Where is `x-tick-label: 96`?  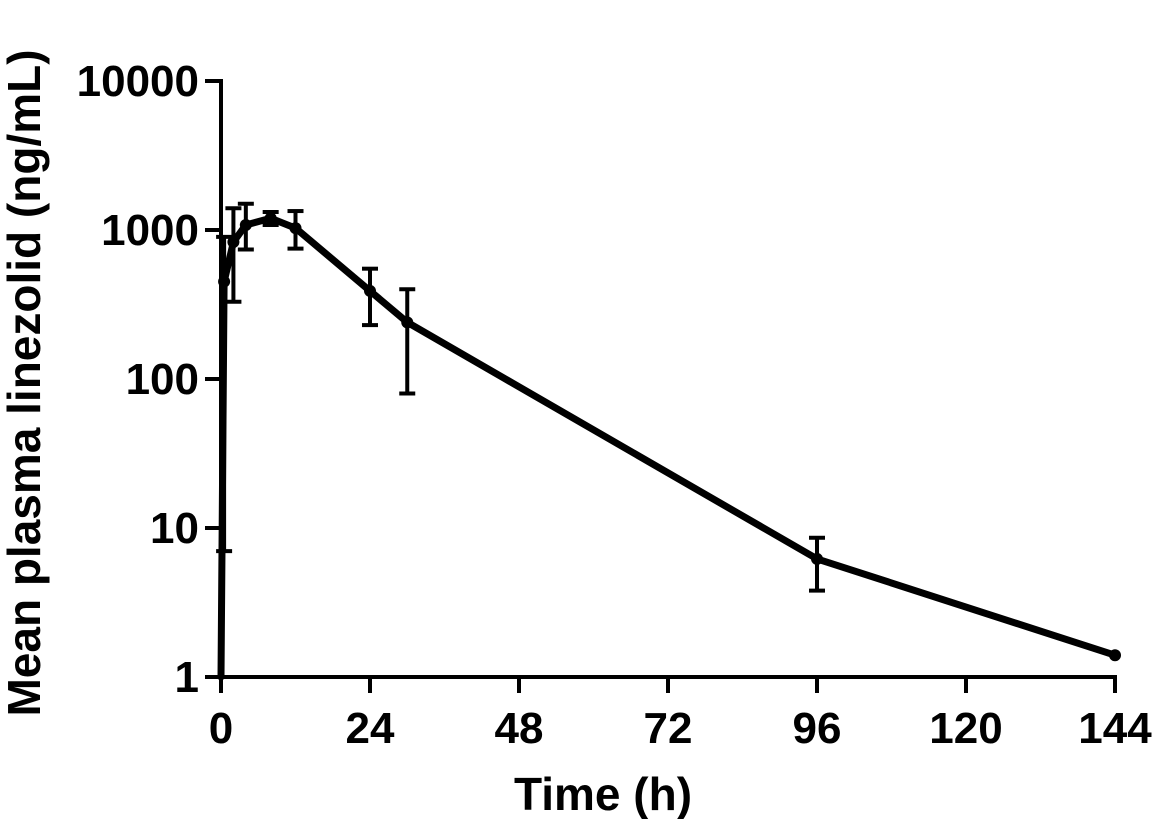
x-tick-label: 96 is located at coordinates (817, 728).